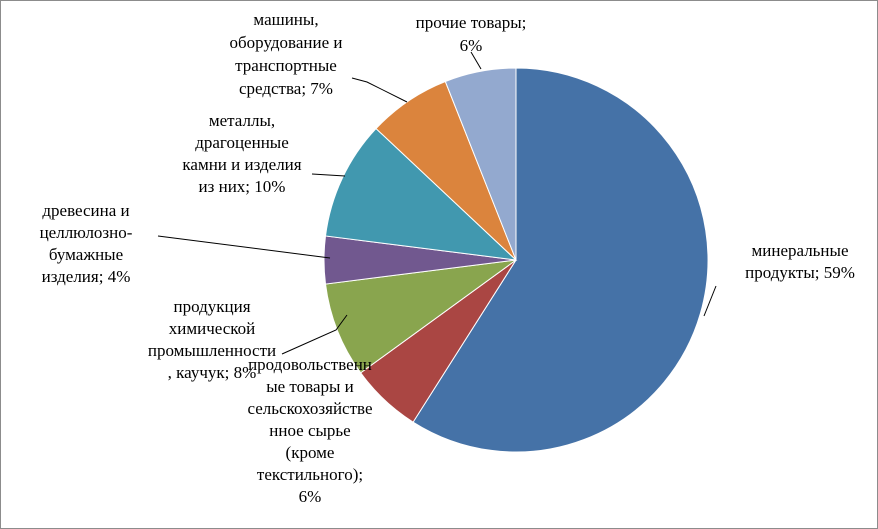 This screenshot has width=878, height=529. What do you see at coordinates (471, 22) in the screenshot?
I see `data-label-6-line-0: прочие товары;` at bounding box center [471, 22].